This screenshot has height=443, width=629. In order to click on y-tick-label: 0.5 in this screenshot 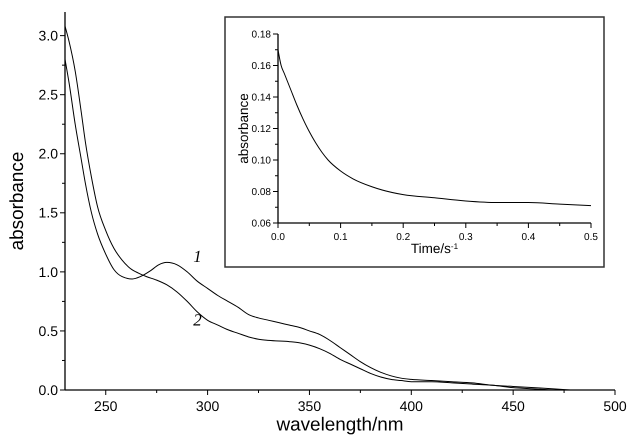, I will do `click(48, 330)`.